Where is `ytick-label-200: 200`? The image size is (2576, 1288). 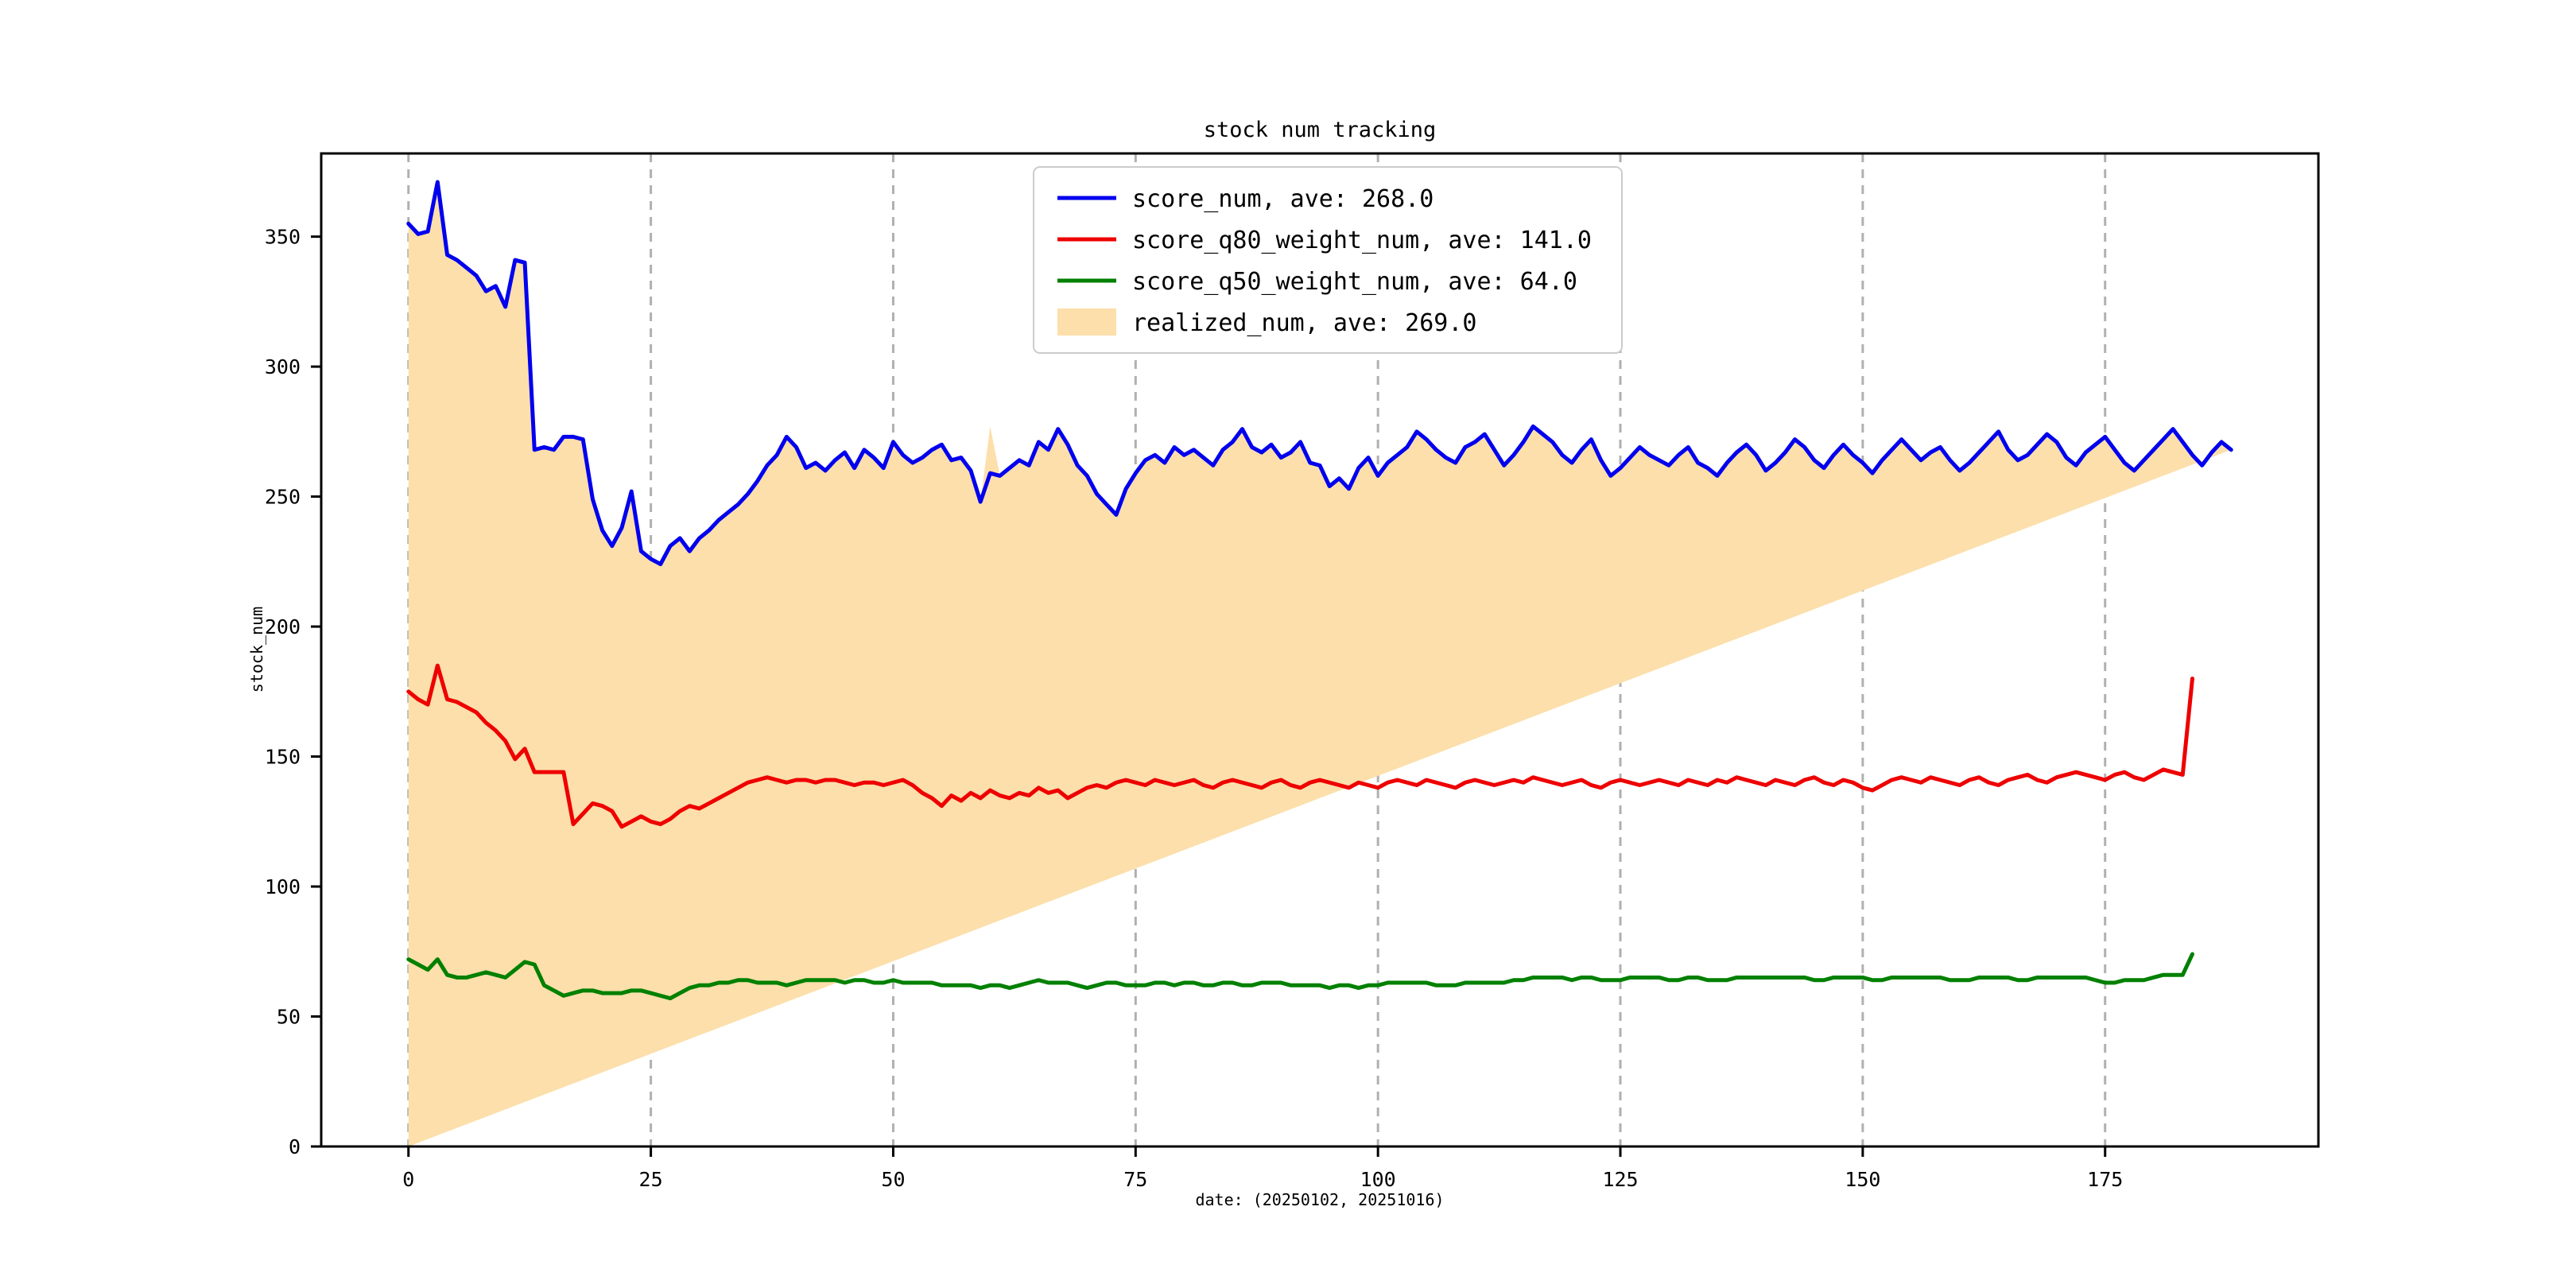
ytick-label-200: 200 is located at coordinates (283, 626).